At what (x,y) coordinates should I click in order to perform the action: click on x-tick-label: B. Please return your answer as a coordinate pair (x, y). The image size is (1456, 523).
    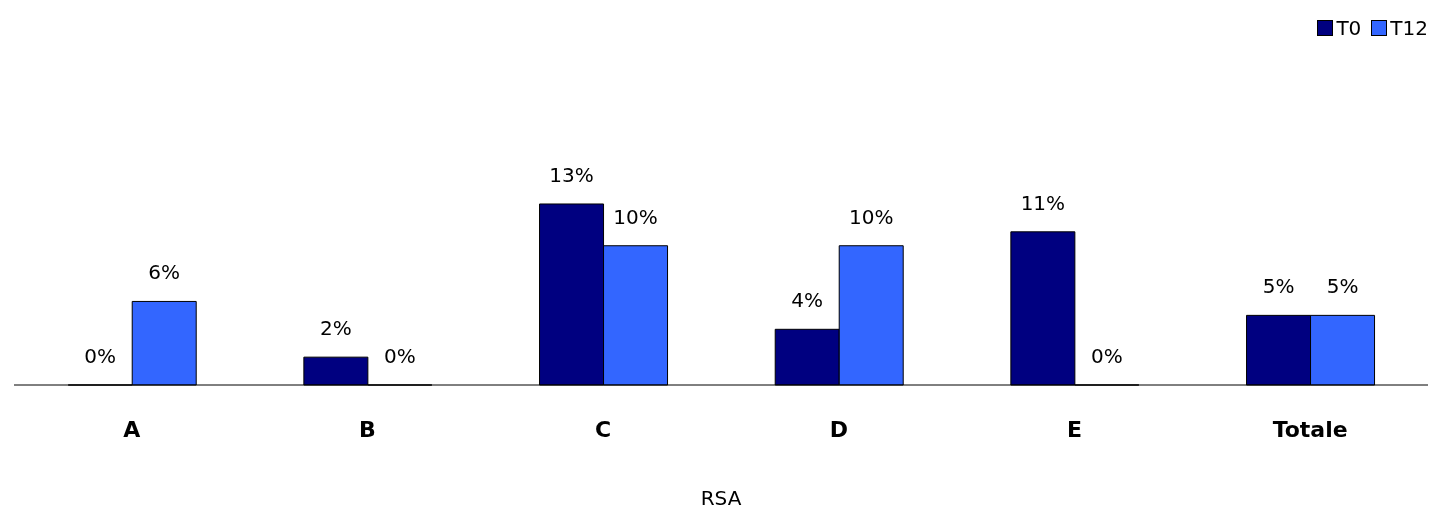
    Looking at the image, I should click on (367, 429).